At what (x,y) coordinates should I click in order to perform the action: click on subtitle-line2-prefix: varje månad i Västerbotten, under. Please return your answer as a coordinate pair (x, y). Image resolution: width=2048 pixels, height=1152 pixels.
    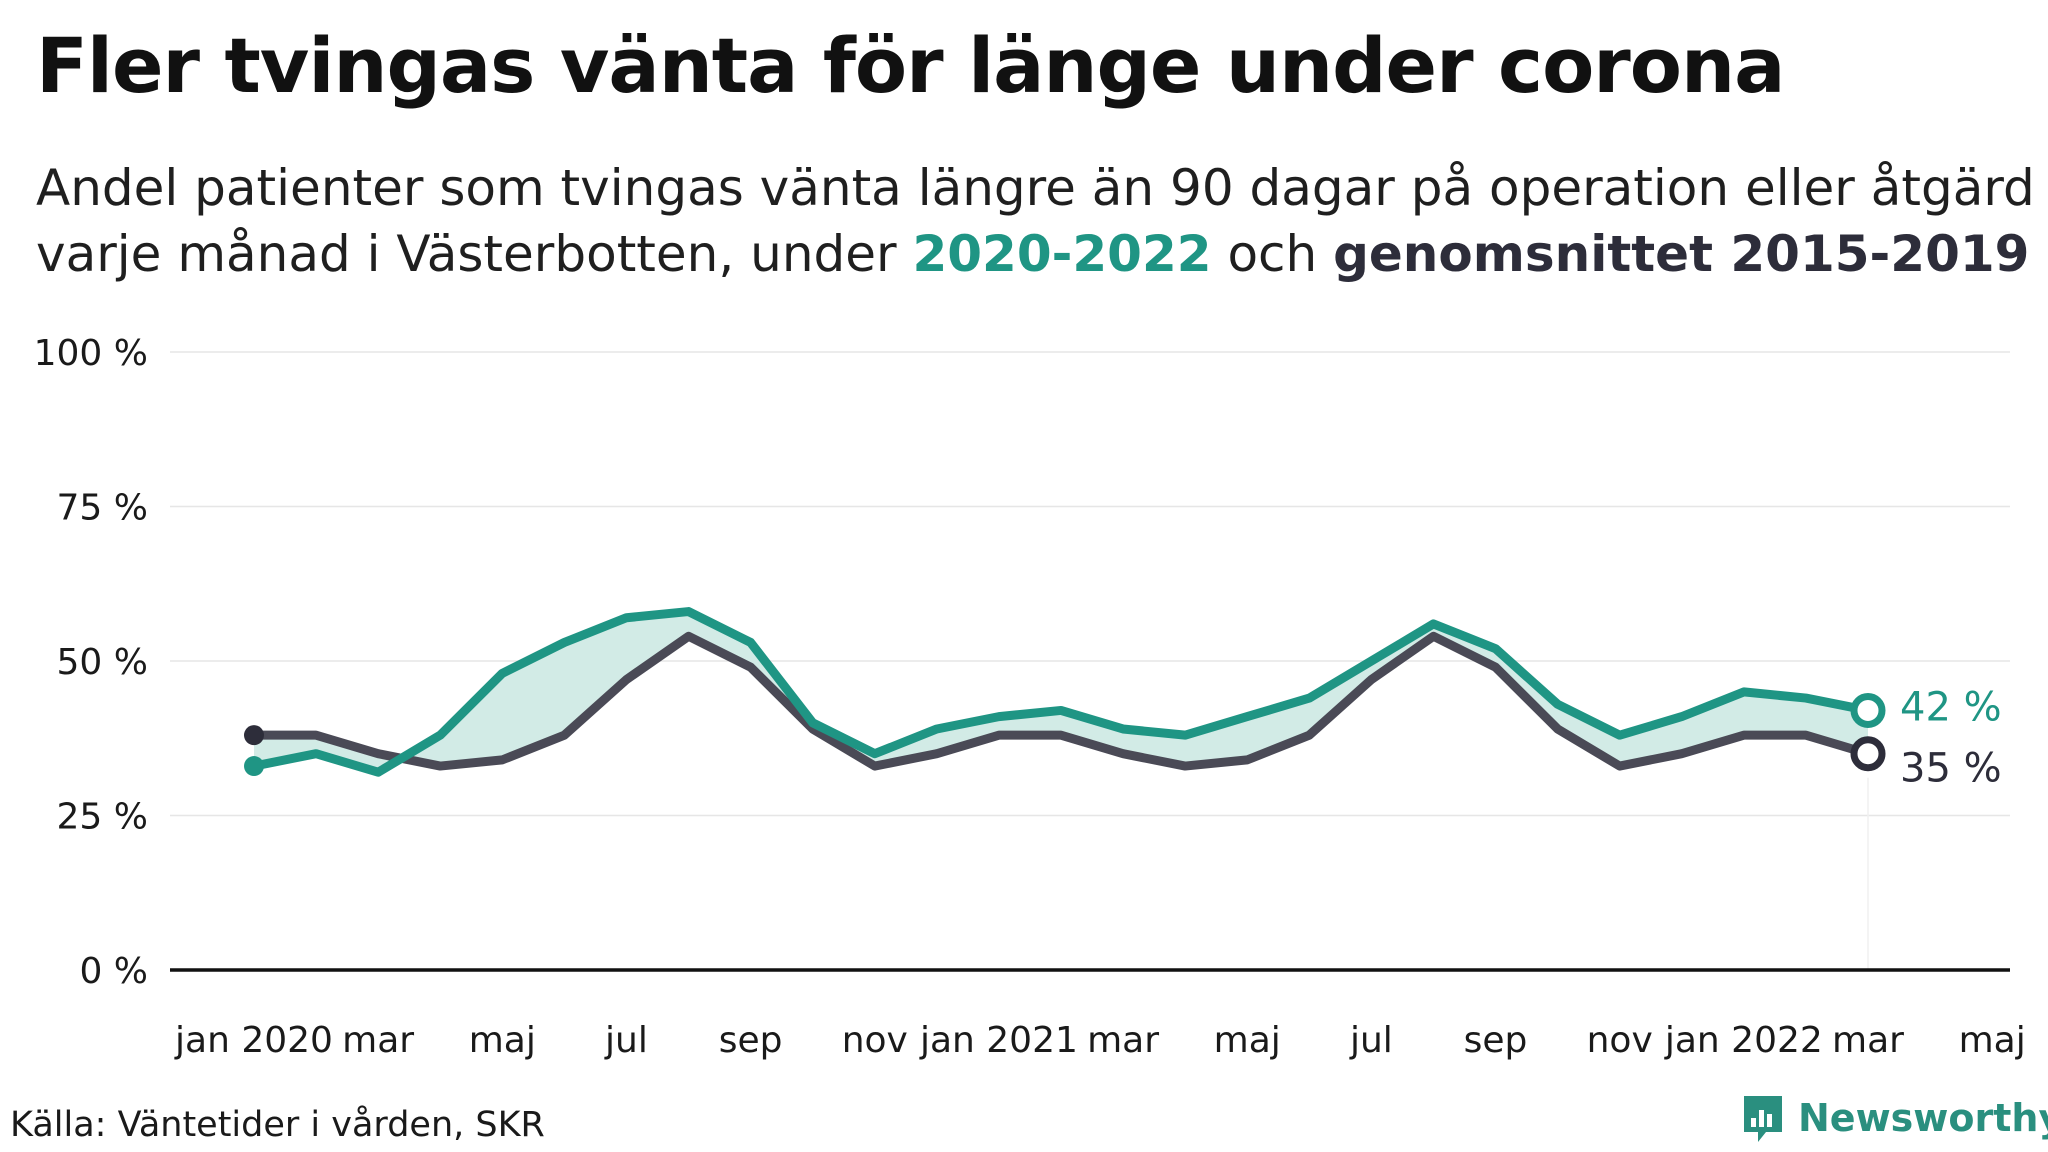
    Looking at the image, I should click on (474, 254).